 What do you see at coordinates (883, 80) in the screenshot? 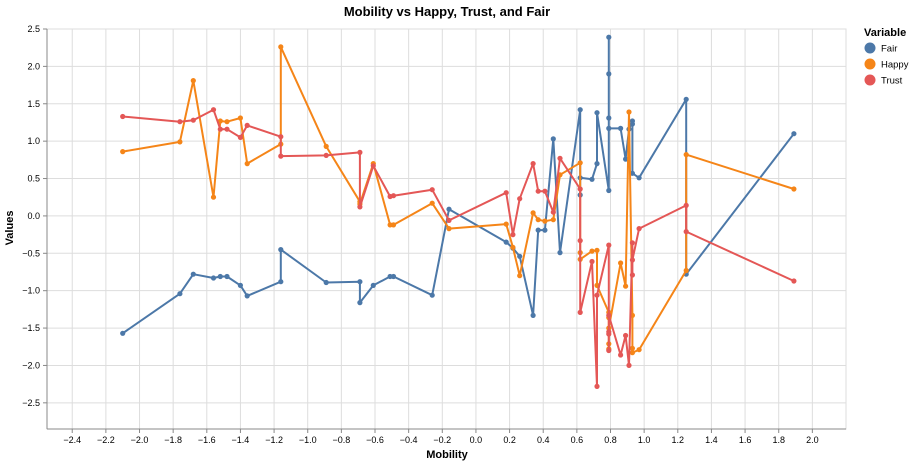
I see `legend-item-trust: Trust` at bounding box center [883, 80].